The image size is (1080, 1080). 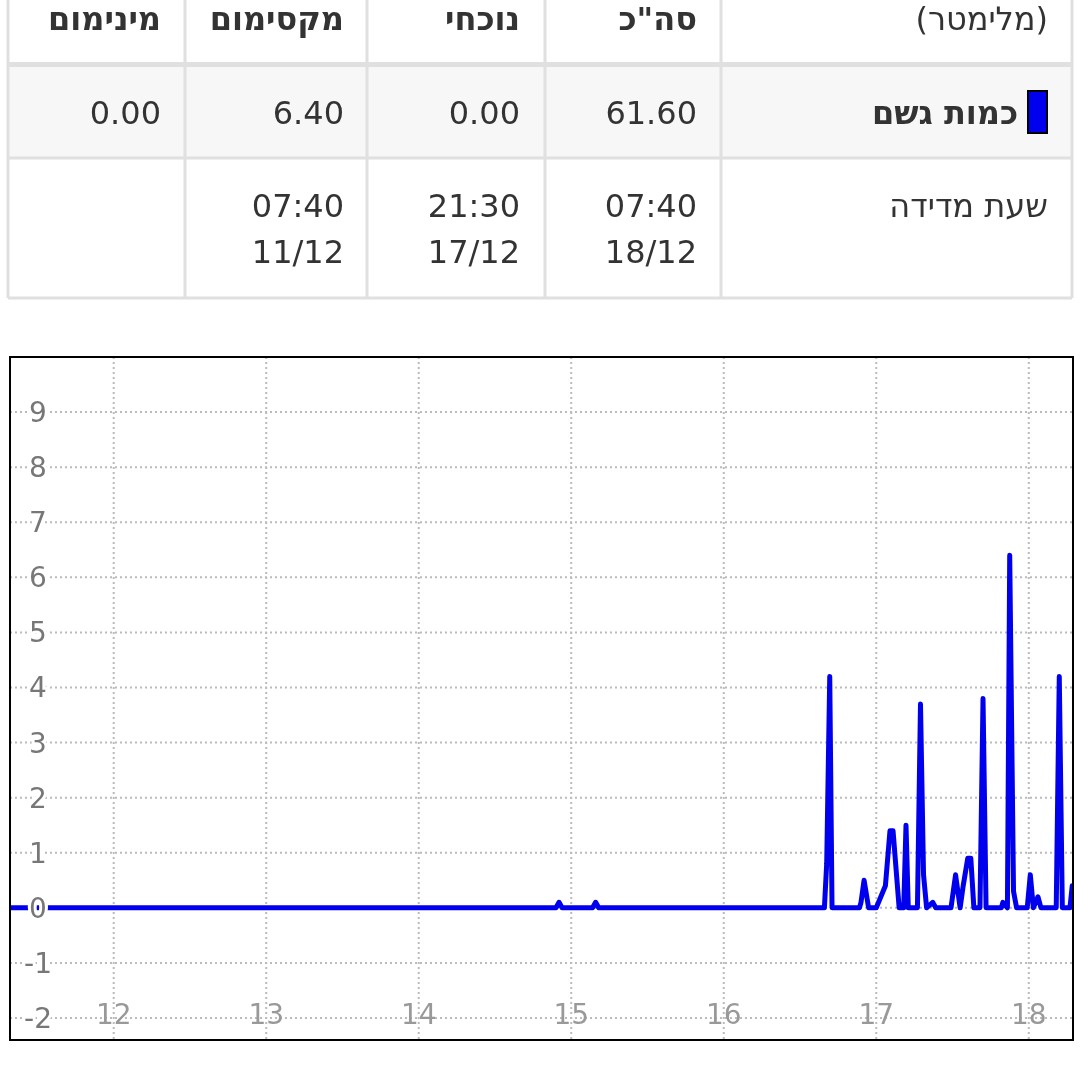 I want to click on y-tick-label: 9, so click(x=38, y=413).